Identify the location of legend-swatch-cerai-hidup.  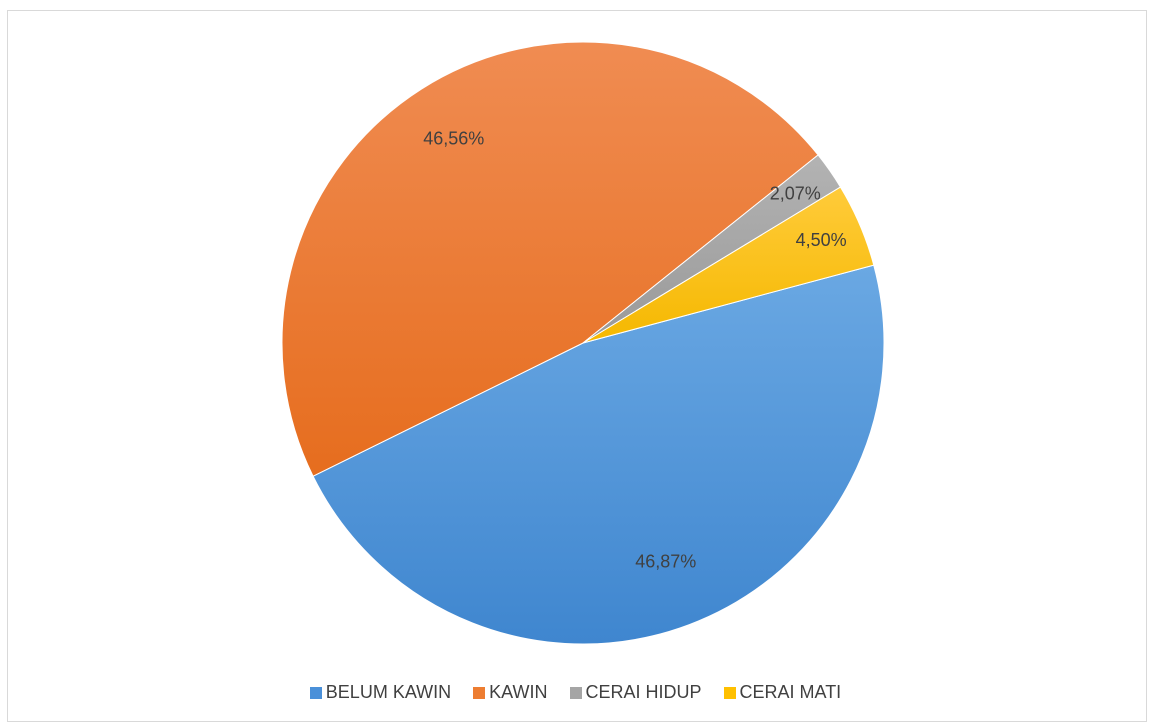
(575, 692).